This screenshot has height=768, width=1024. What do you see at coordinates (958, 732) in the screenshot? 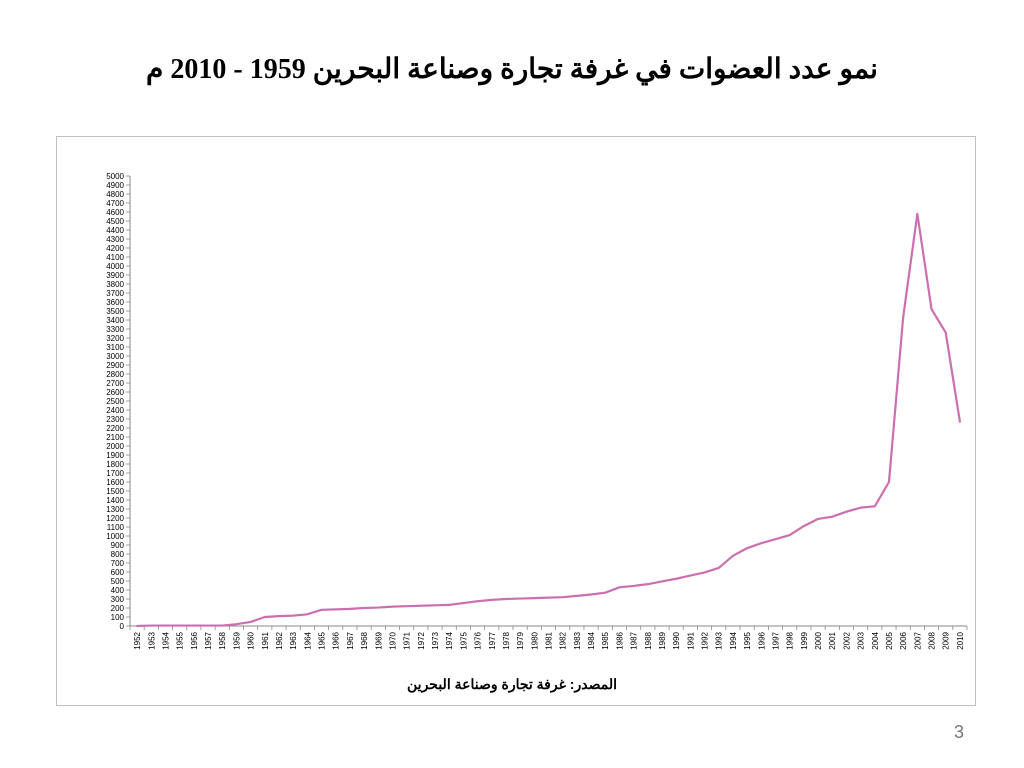
I see `page-number: 3` at bounding box center [958, 732].